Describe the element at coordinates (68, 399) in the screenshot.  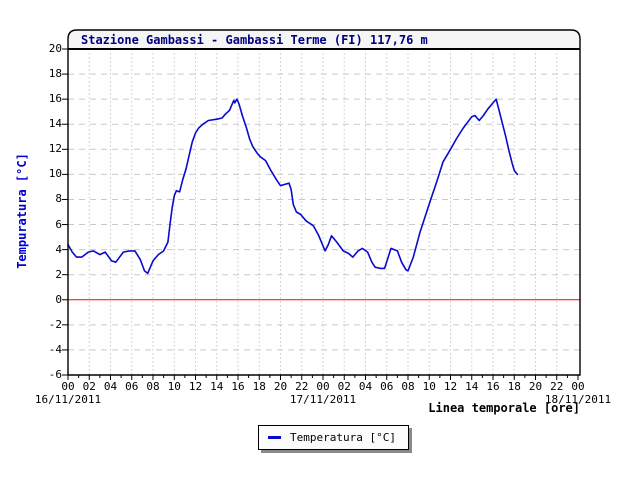
I see `date-label: 16/11/2011` at that location.